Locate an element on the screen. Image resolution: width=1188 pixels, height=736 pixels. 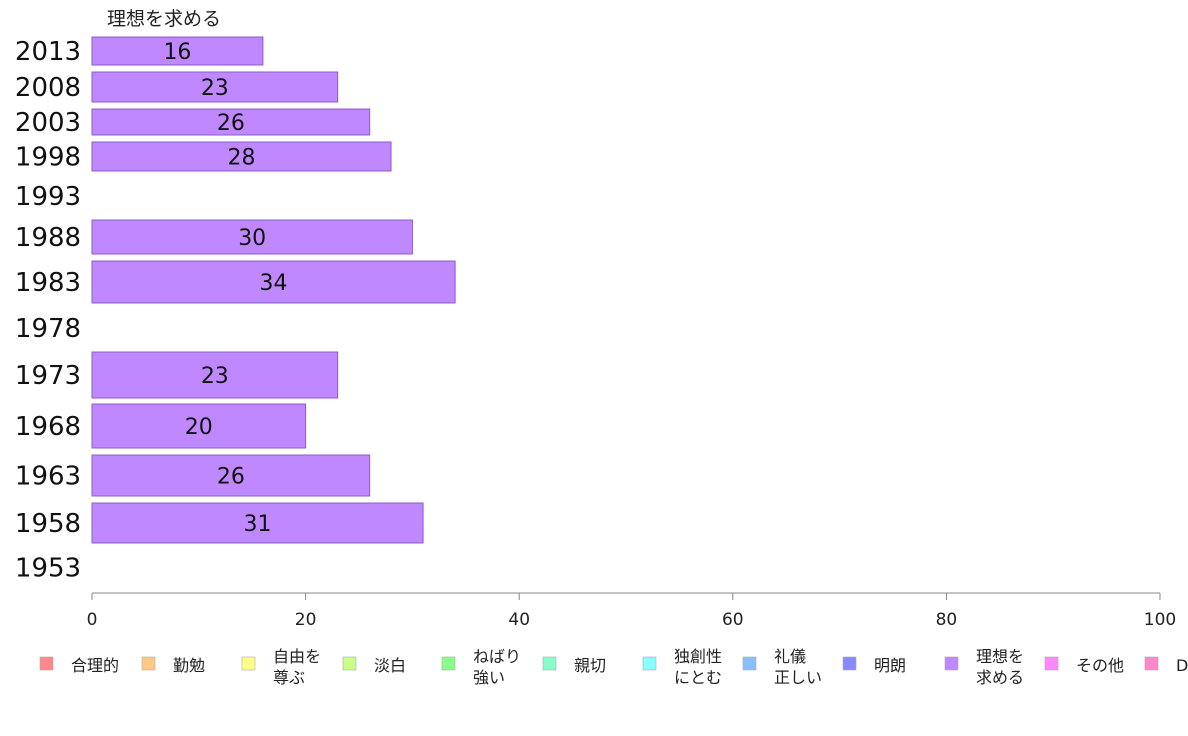
legend-label: 明朗 is located at coordinates (890, 665).